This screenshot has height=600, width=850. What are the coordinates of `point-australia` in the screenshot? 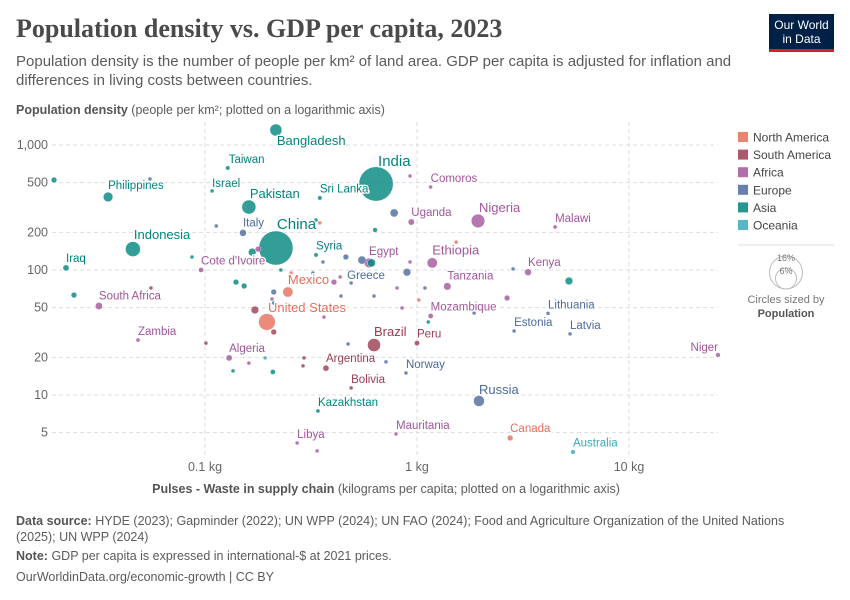 It's located at (573, 452).